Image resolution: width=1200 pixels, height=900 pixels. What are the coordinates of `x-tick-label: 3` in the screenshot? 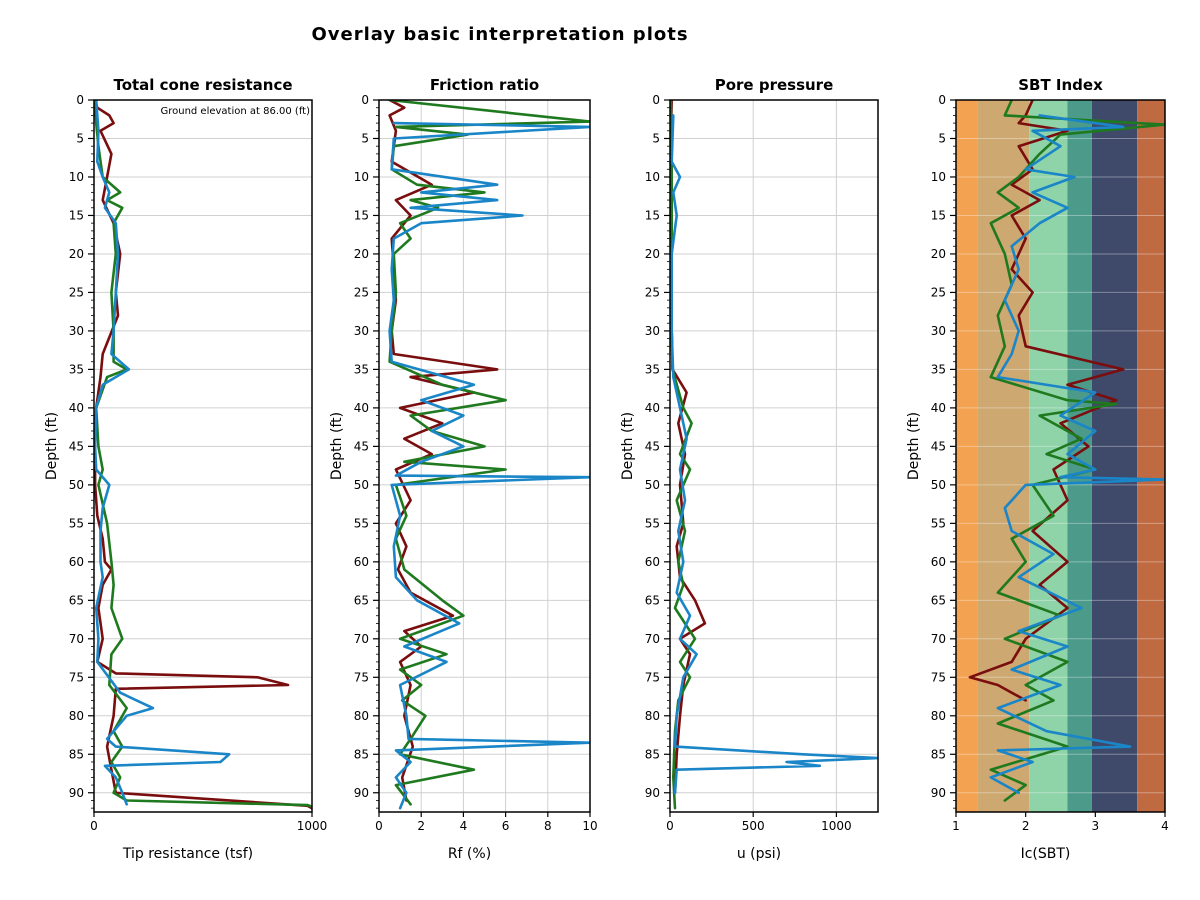 It's located at (1096, 826).